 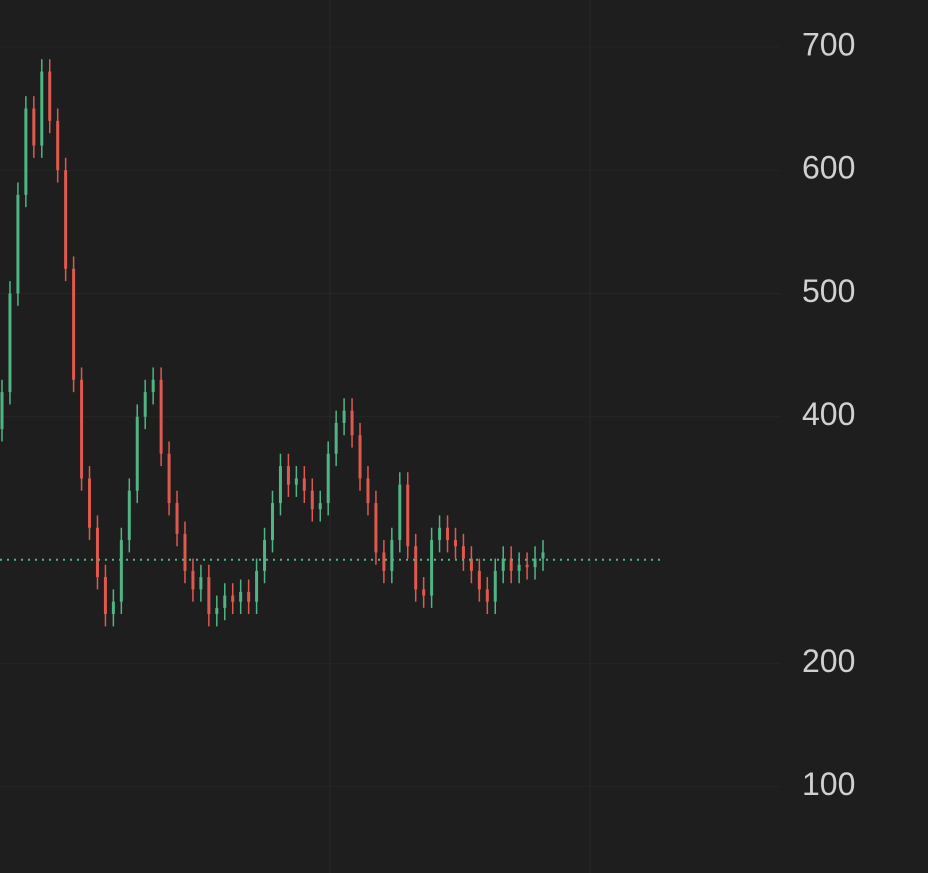 I want to click on y-tick-label: 500, so click(x=828, y=291).